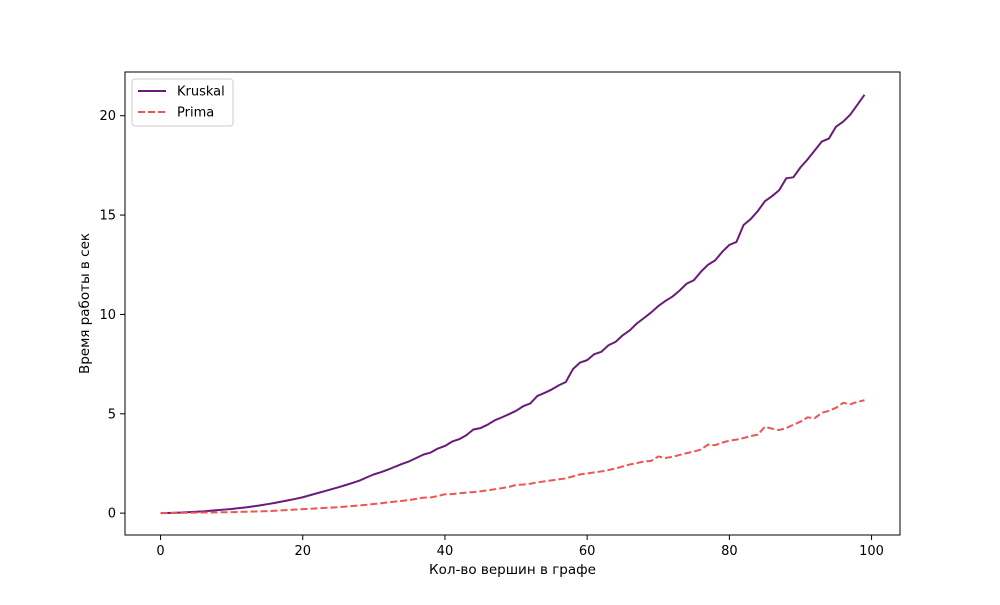 Image resolution: width=1000 pixels, height=605 pixels. I want to click on y-tick-label: 20, so click(107, 116).